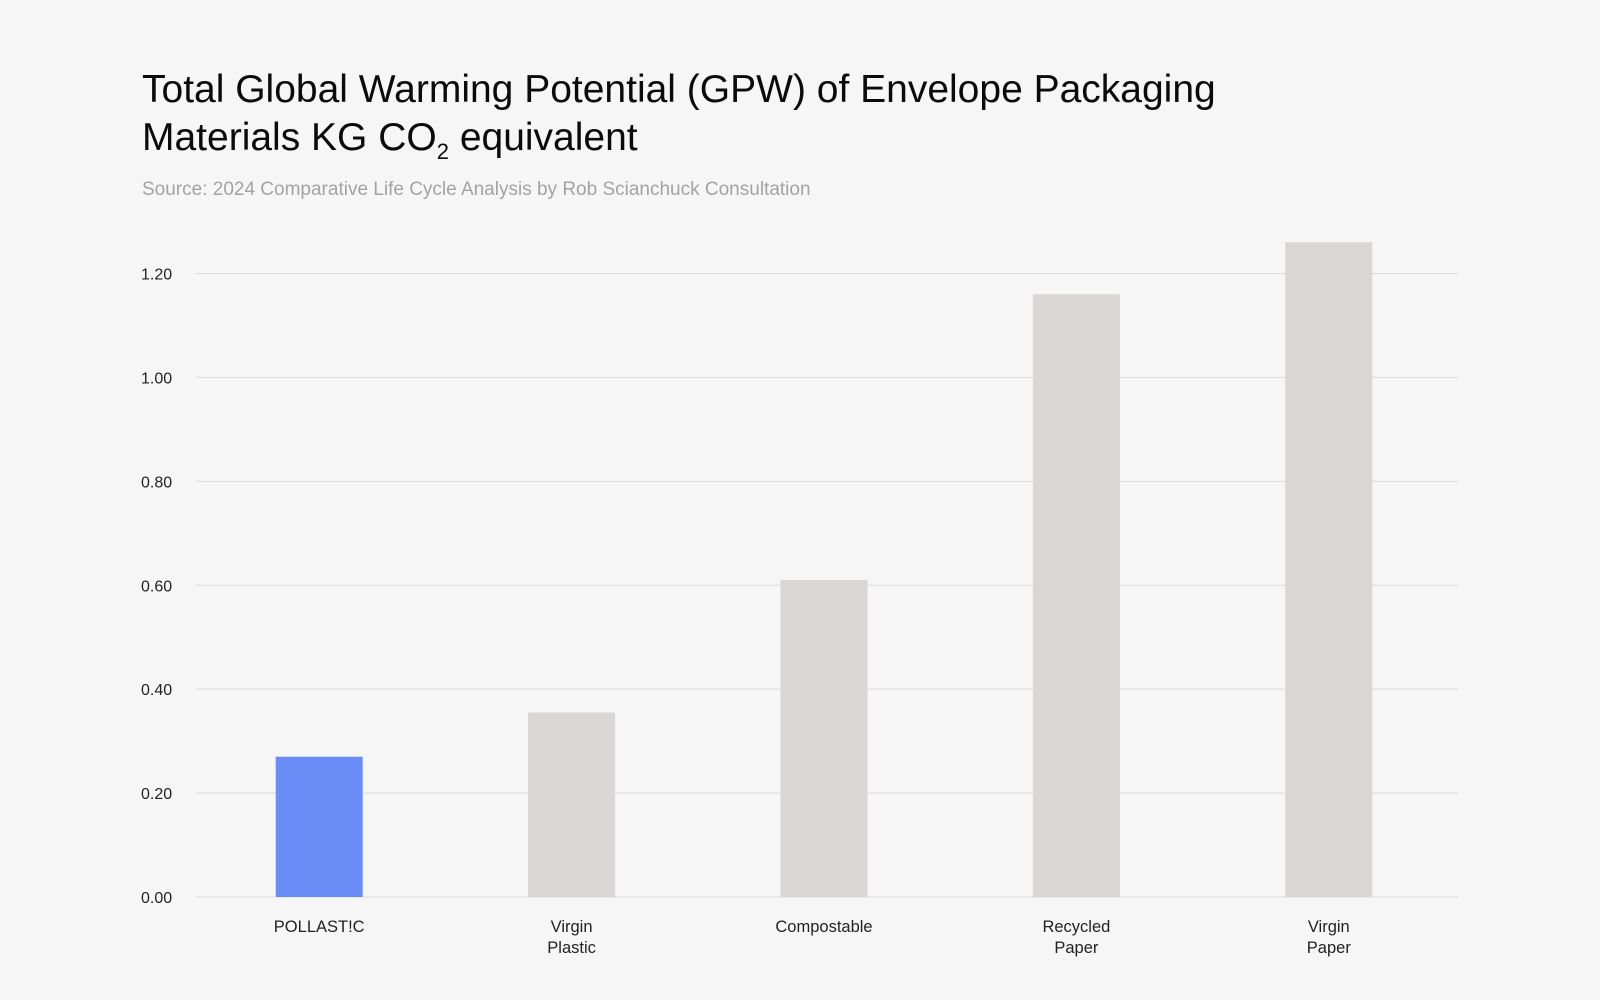  What do you see at coordinates (543, 137) in the screenshot?
I see `title-rest: equivalent` at bounding box center [543, 137].